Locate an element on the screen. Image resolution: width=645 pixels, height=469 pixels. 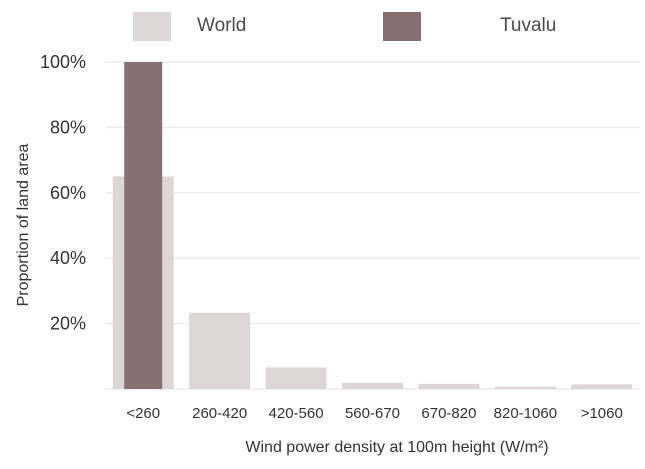
x-axis-title: Wind power density at 100m height (W/m²) is located at coordinates (396, 447).